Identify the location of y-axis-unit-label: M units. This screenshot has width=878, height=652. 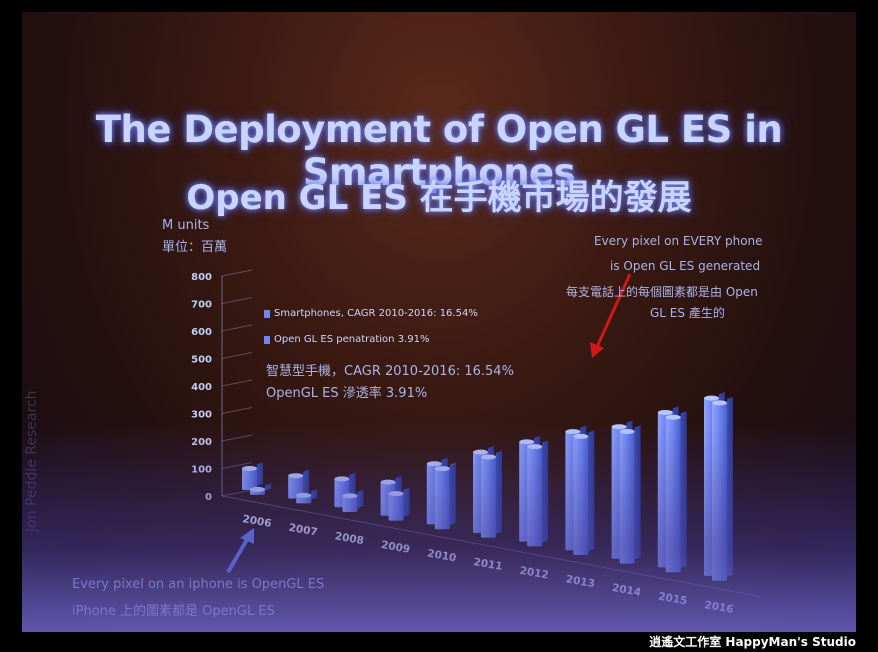
(186, 225).